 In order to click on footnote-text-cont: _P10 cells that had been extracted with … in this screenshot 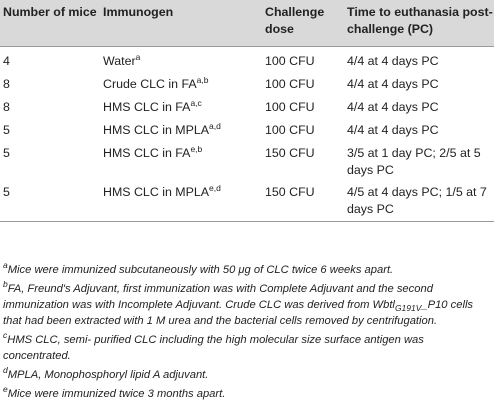, I will do `click(238, 313)`.